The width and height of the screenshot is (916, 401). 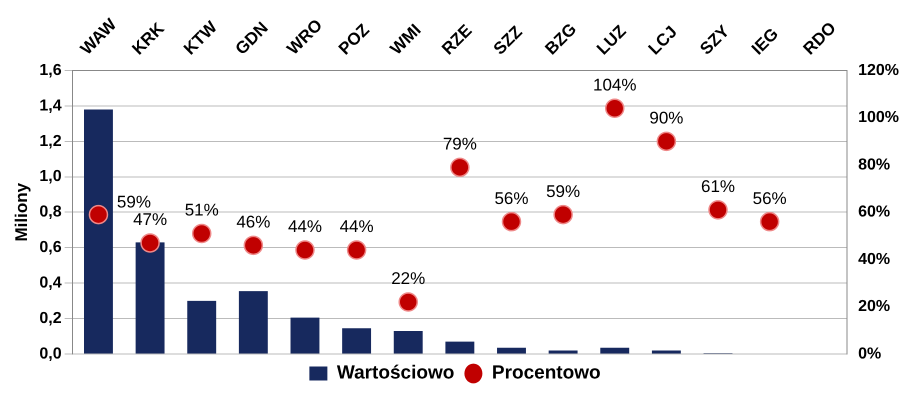 What do you see at coordinates (614, 84) in the screenshot?
I see `data-label: 104%` at bounding box center [614, 84].